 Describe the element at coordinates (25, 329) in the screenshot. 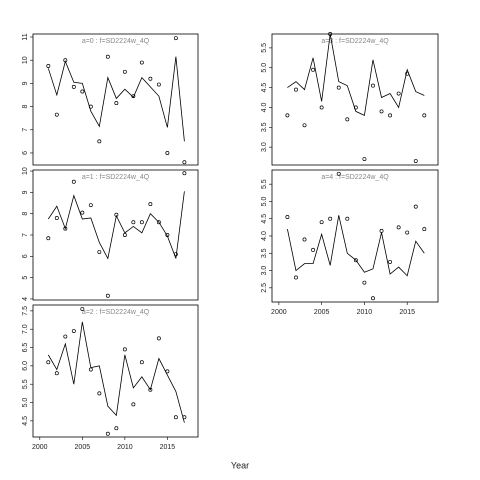

I see `y-tick-label: 7.0` at that location.